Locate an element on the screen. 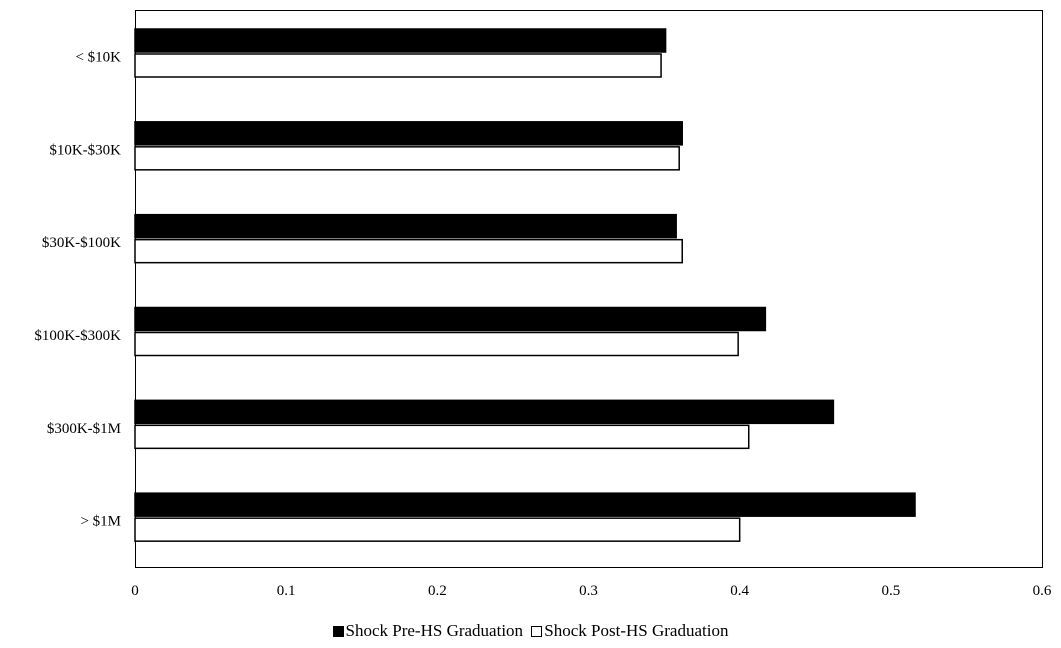  x-tick-label: 0.1 is located at coordinates (286, 591).